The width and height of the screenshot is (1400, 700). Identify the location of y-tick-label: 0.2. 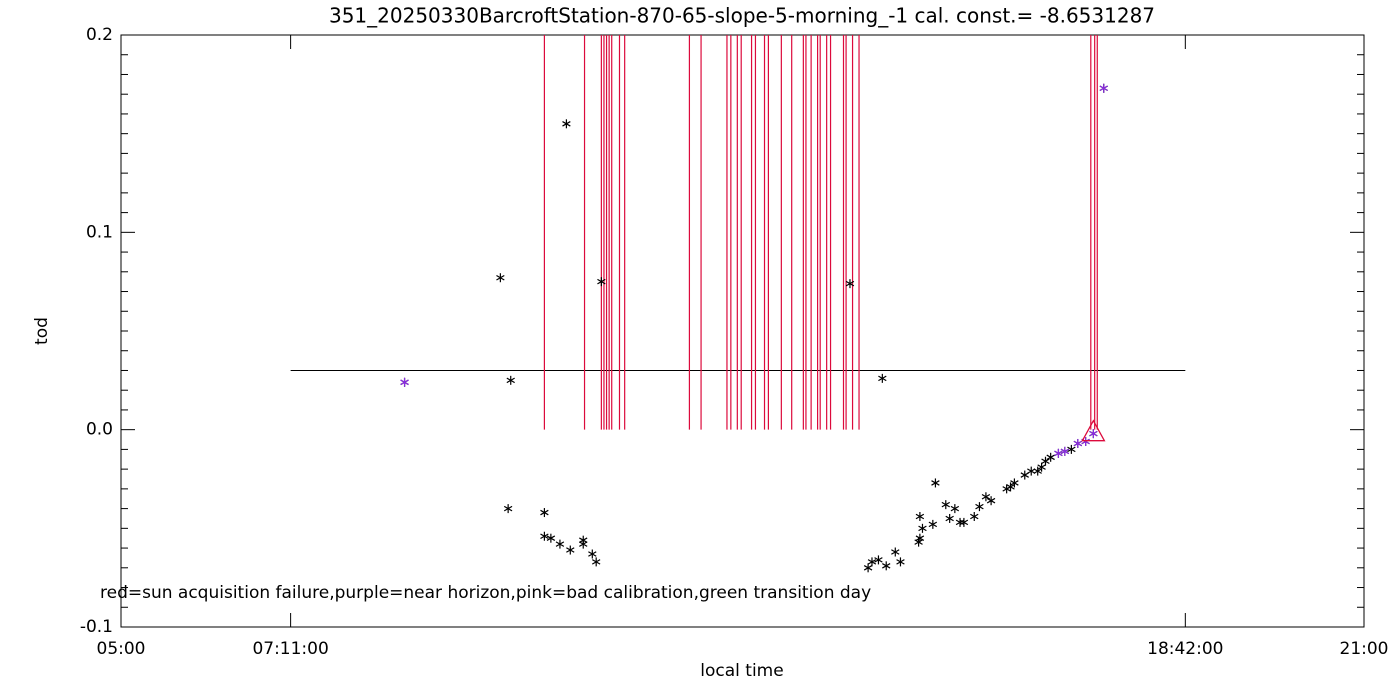
(99, 35).